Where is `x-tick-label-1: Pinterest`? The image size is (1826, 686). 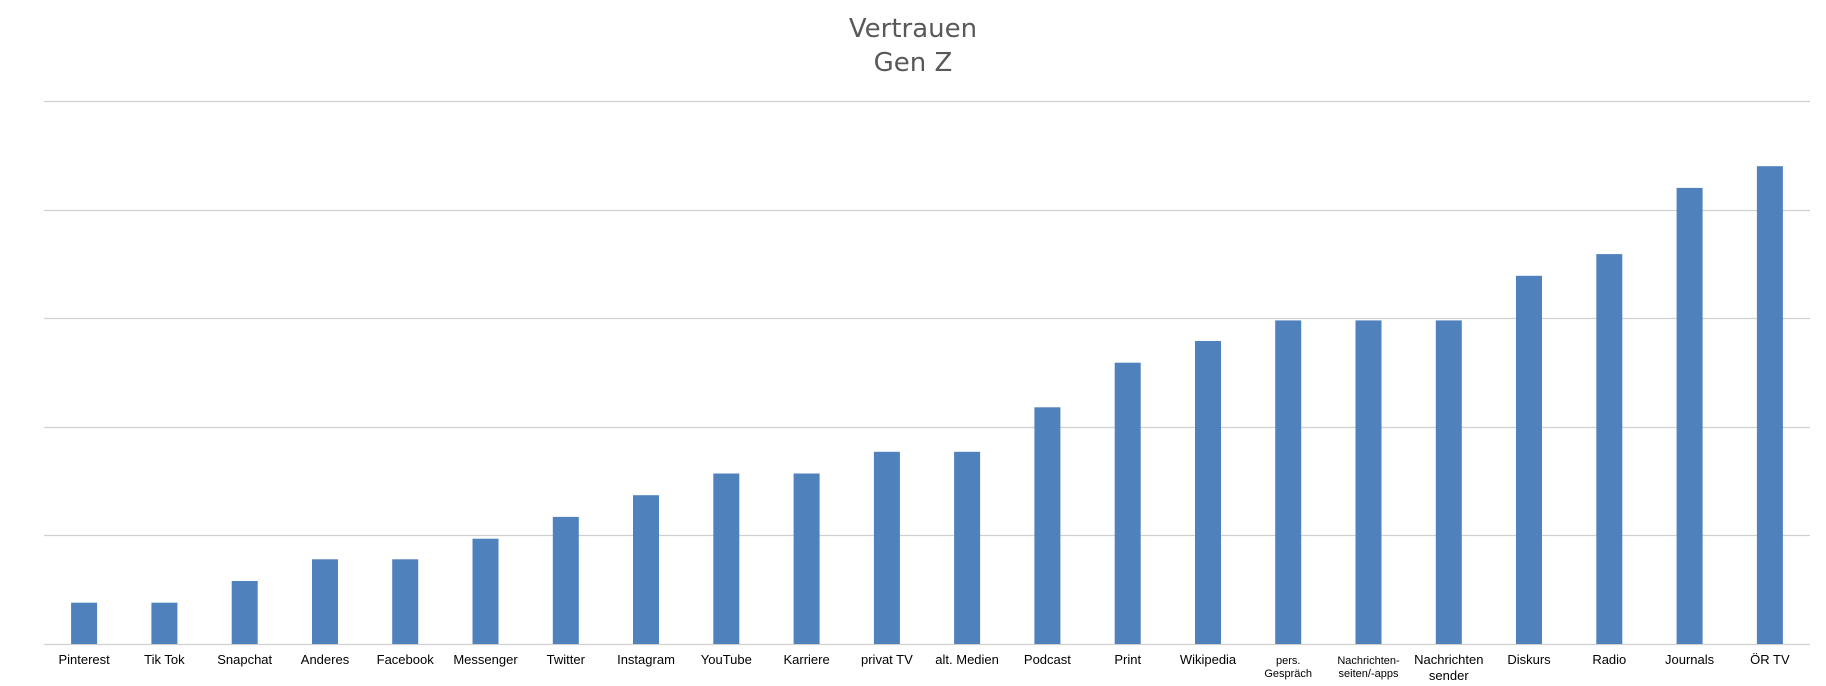
x-tick-label-1: Pinterest is located at coordinates (84, 659).